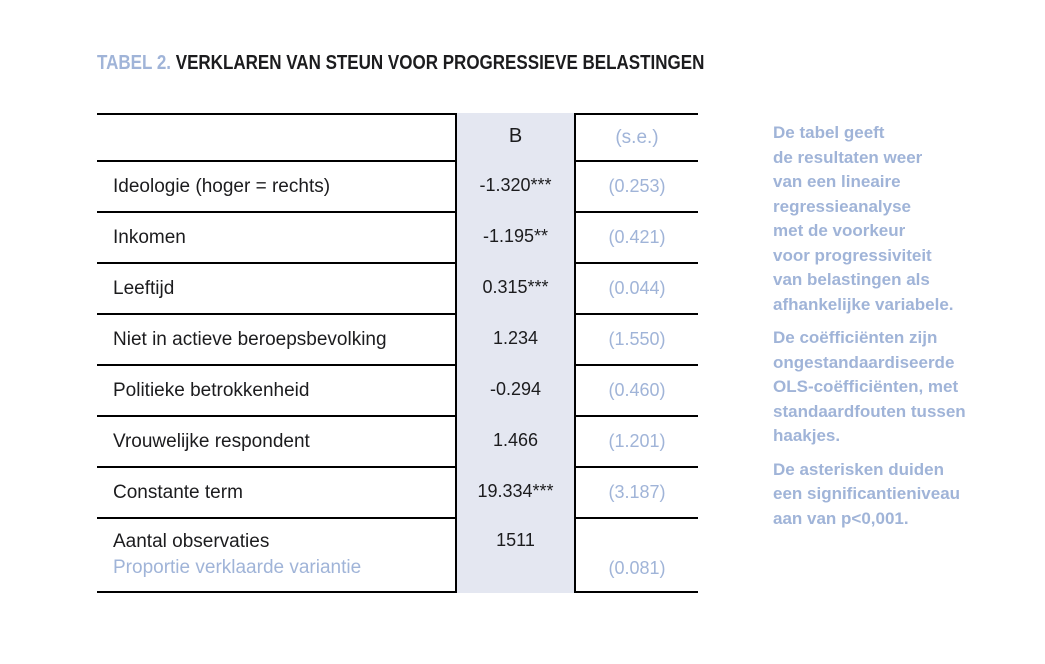 The height and width of the screenshot is (664, 1045). Describe the element at coordinates (515, 440) in the screenshot. I see `coefficient-value: 1.466` at that location.